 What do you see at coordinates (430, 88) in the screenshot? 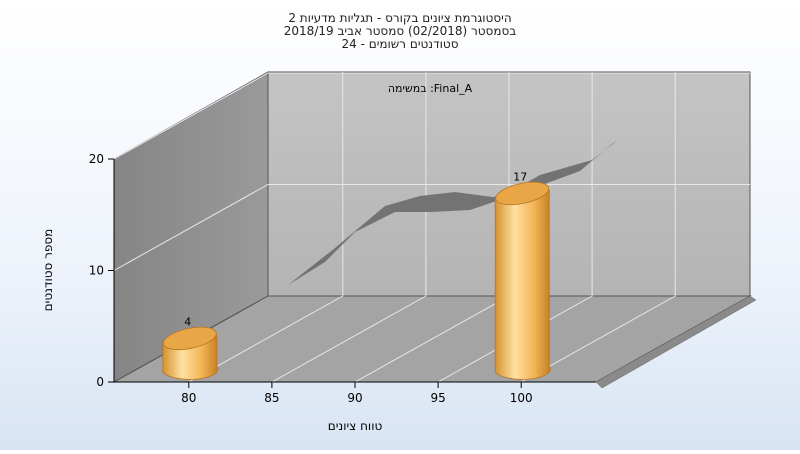
I see `chart-annotation: במשימה :Final_A` at bounding box center [430, 88].